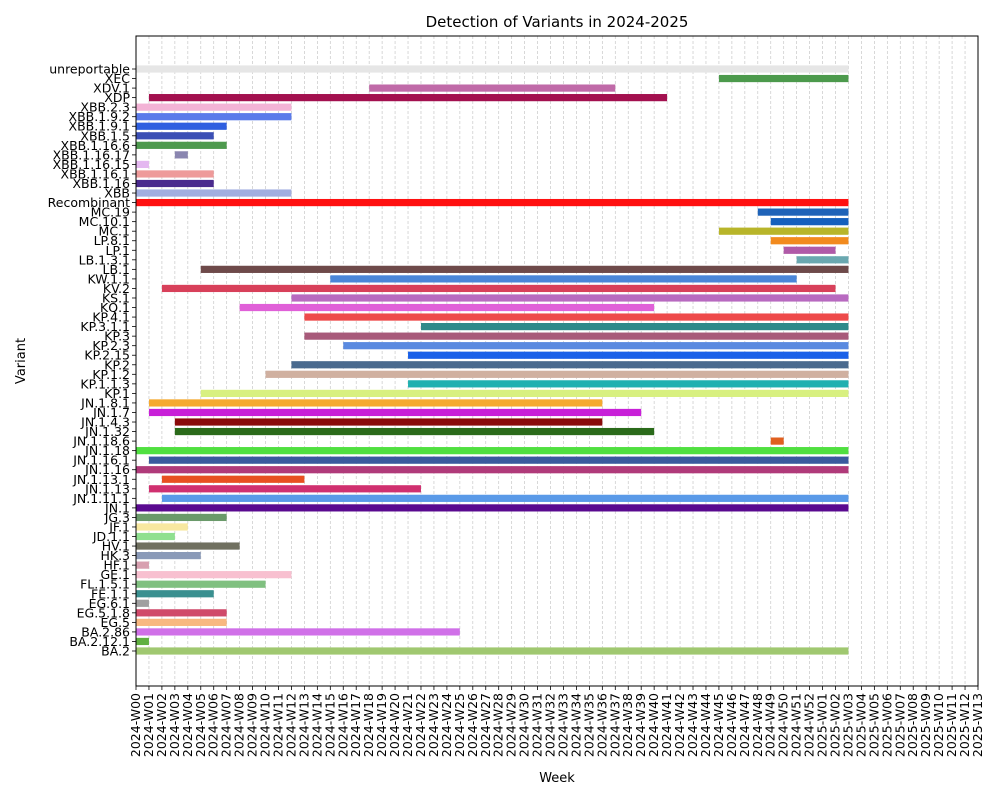 Image resolution: width=1000 pixels, height=800 pixels. Describe the element at coordinates (105, 422) in the screenshot. I see `y-tick-label: JN.1.4.3` at that location.